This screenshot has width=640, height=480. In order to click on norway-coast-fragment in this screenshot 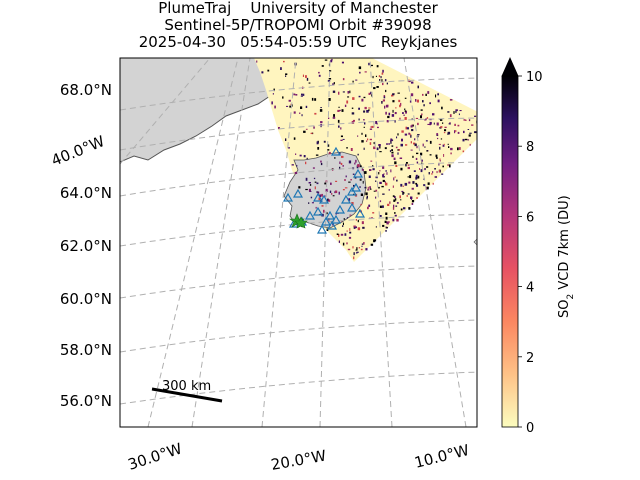, I will do `click(475, 242)`.